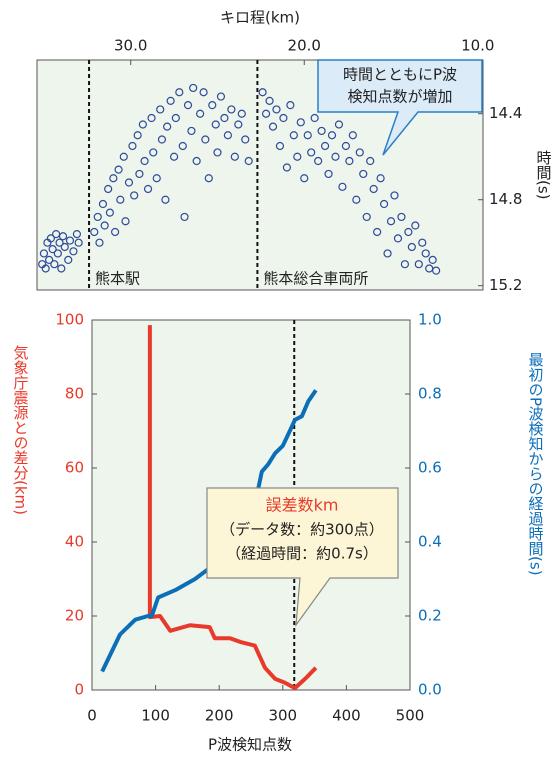  I want to click on y2-tick-label: 0.8, so click(430, 394).